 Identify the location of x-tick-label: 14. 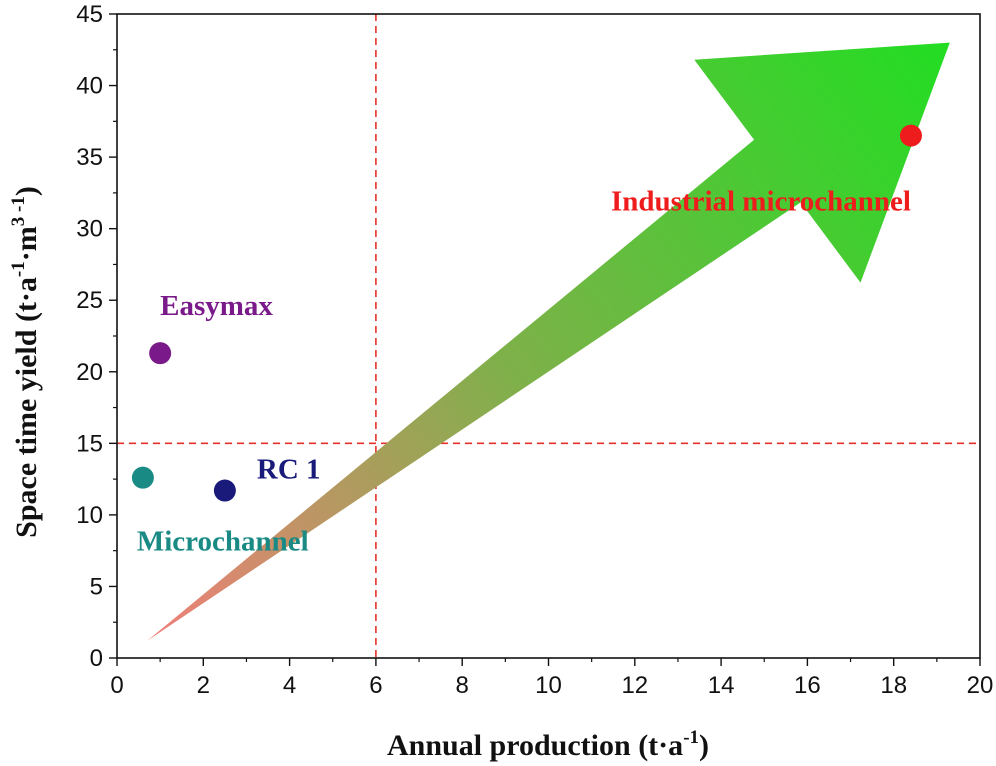
(721, 685).